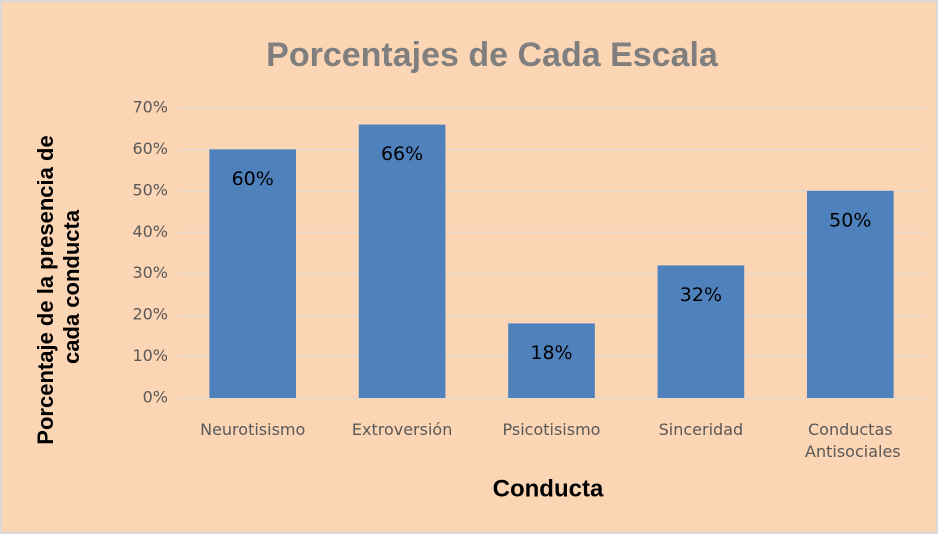  I want to click on y-tick-label: 60%, so click(150, 148).